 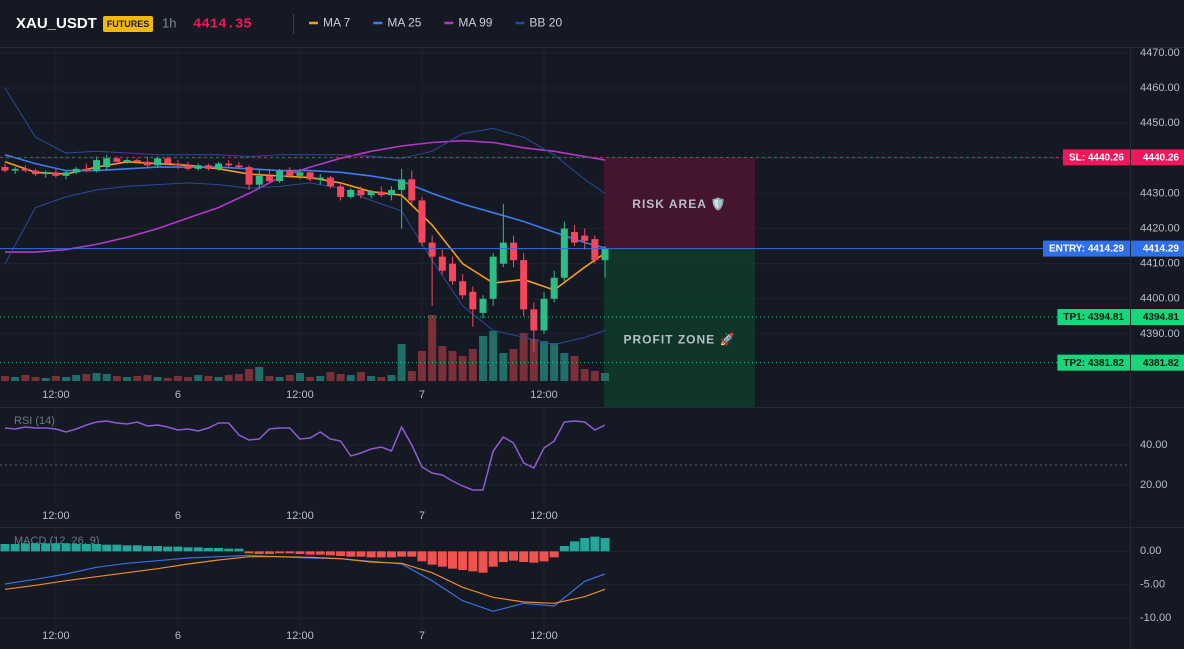 What do you see at coordinates (1160, 123) in the screenshot?
I see `y-tick-label: 4450.00` at bounding box center [1160, 123].